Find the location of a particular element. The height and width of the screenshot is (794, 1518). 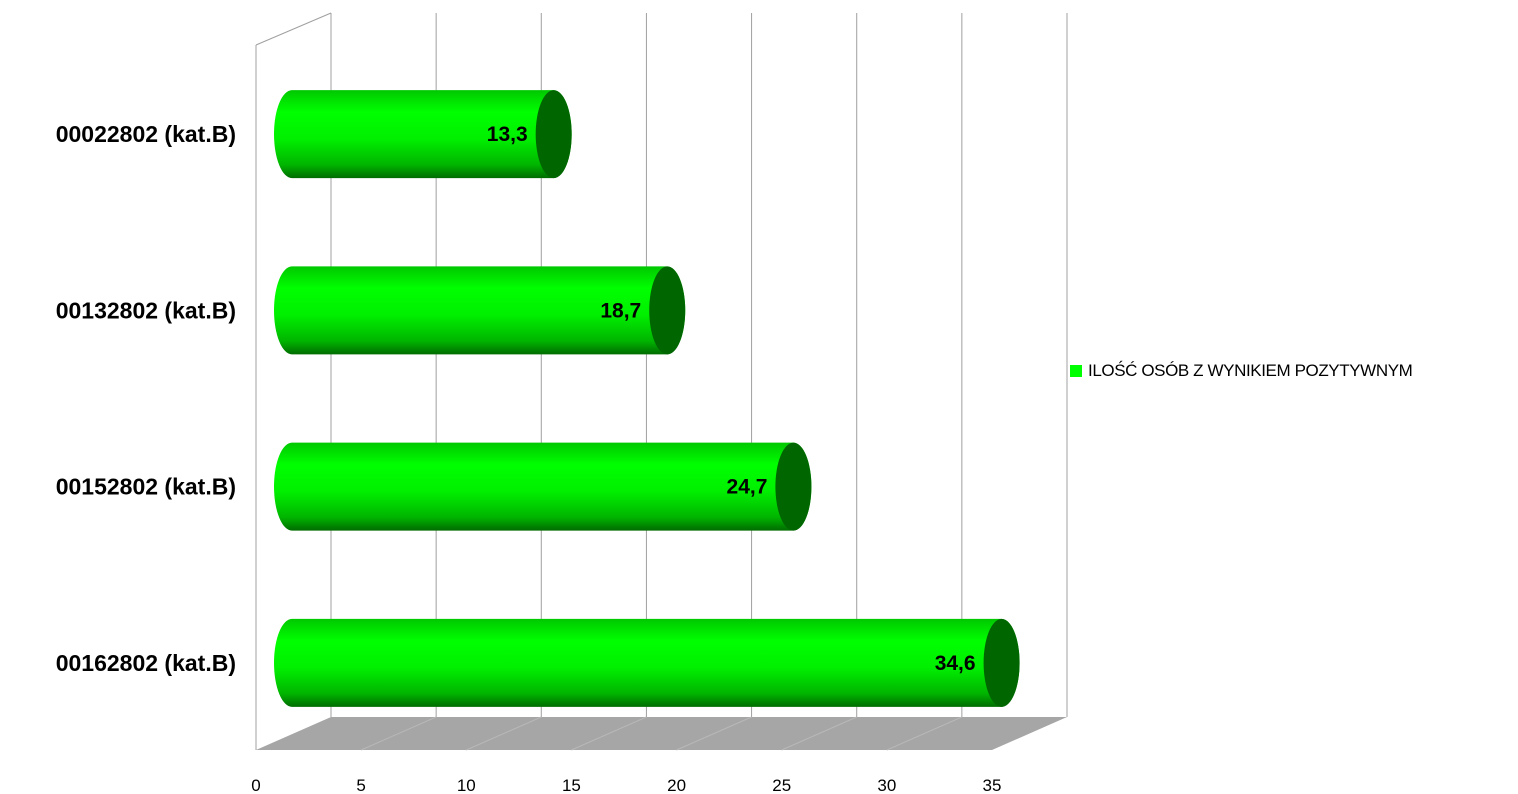

legend-swatch is located at coordinates (1076, 371).